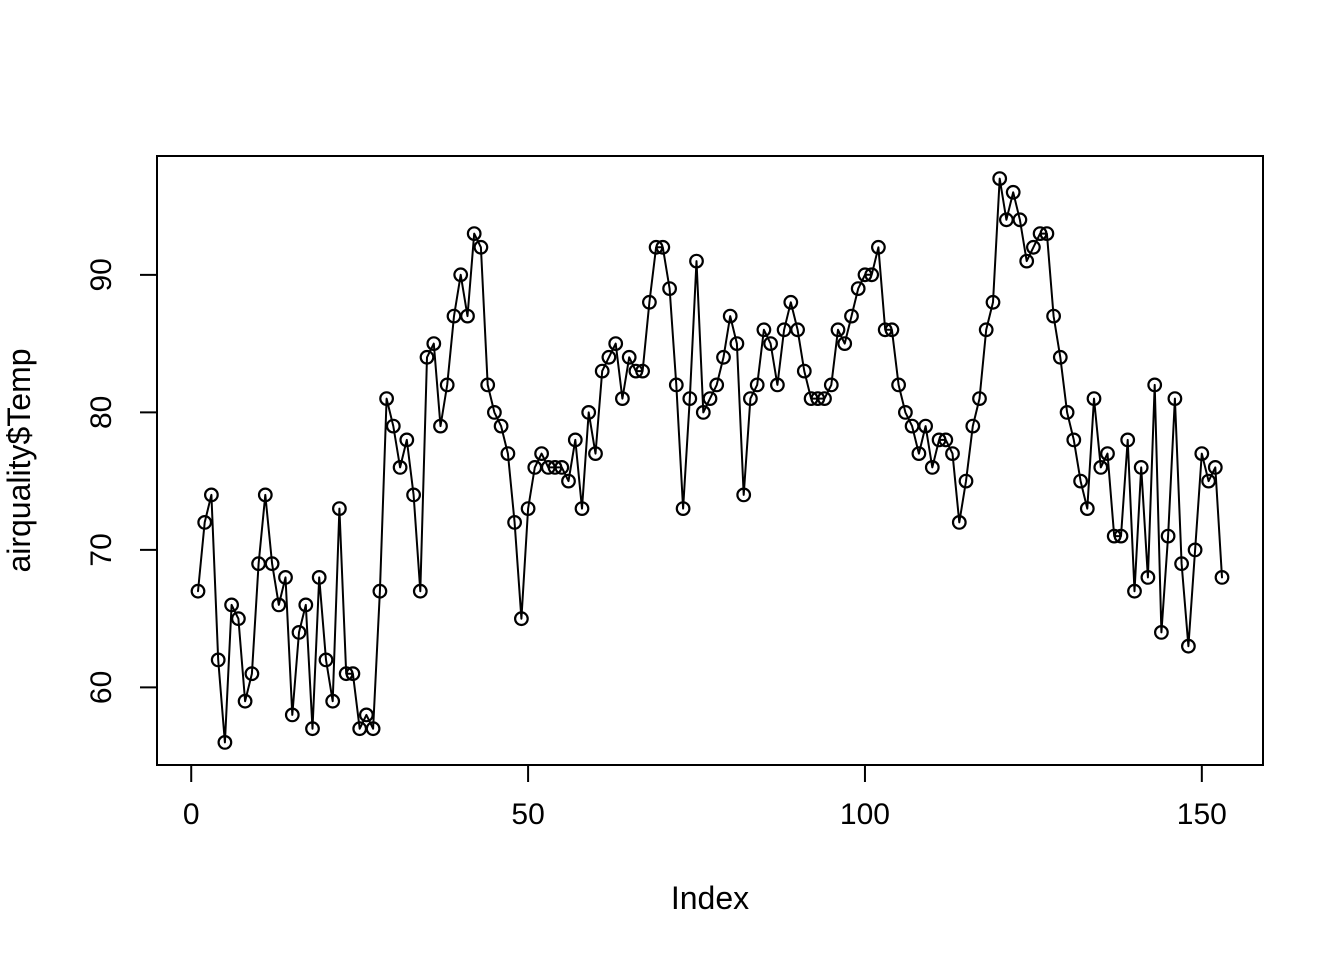 The image size is (1344, 960). I want to click on x-axis-ticks: 0 50 100 150, so click(705, 798).